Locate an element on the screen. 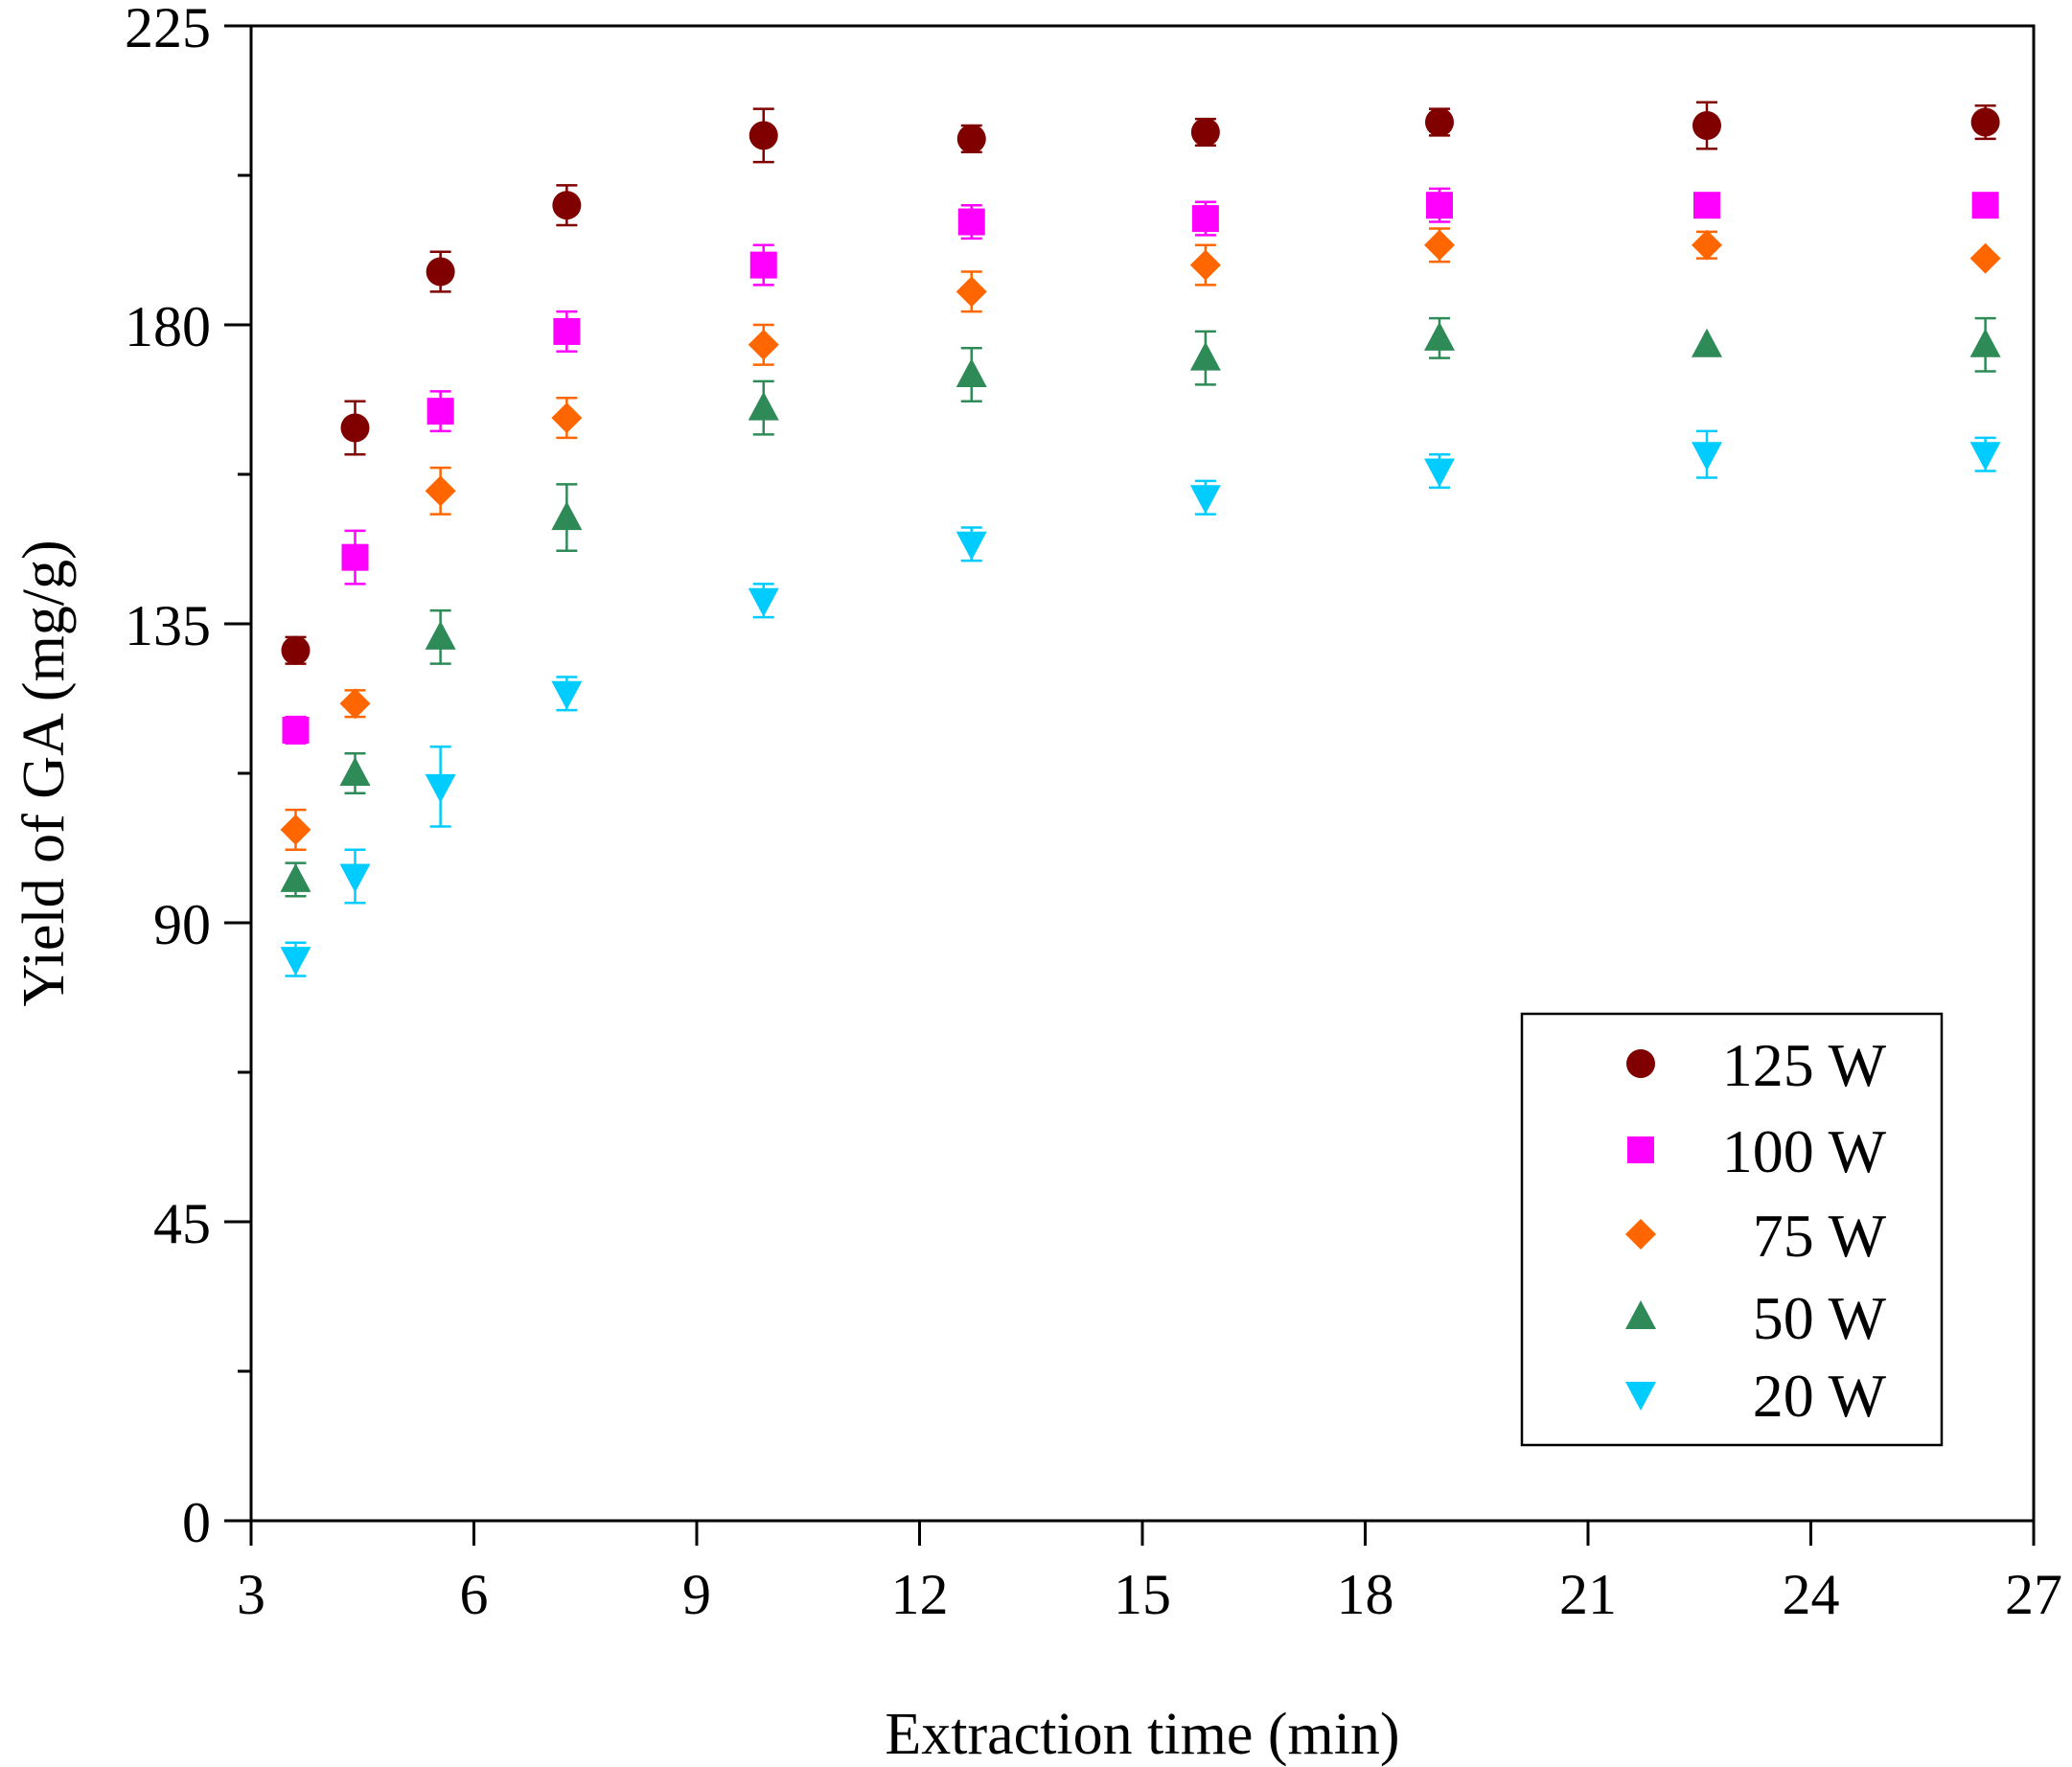  x-tick-label: 3 is located at coordinates (251, 1594).